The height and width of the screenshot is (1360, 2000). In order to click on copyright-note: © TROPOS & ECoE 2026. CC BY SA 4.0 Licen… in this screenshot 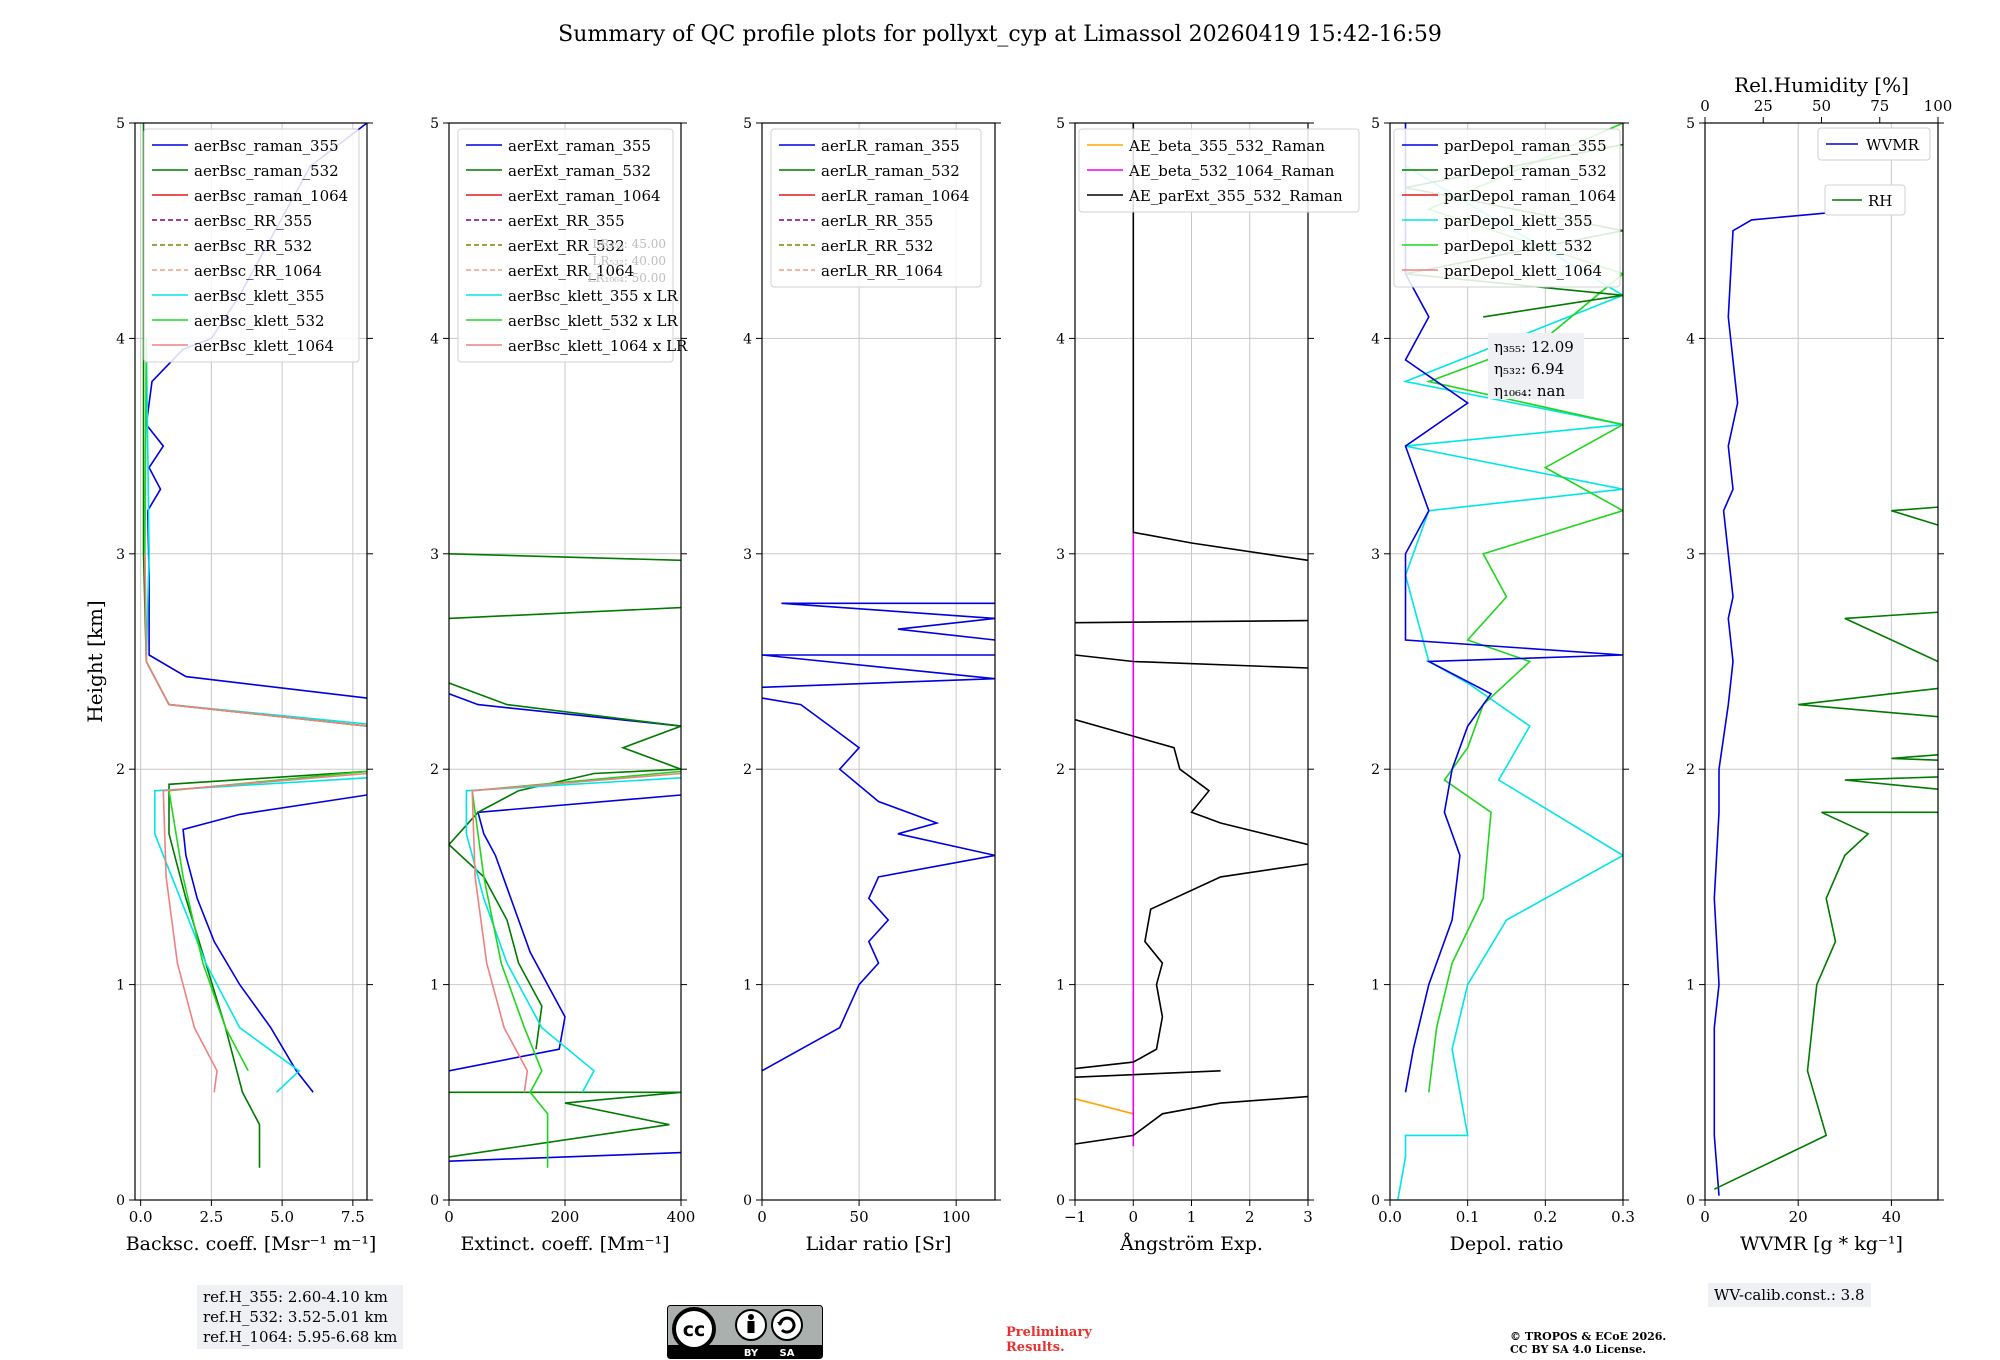, I will do `click(1588, 1343)`.